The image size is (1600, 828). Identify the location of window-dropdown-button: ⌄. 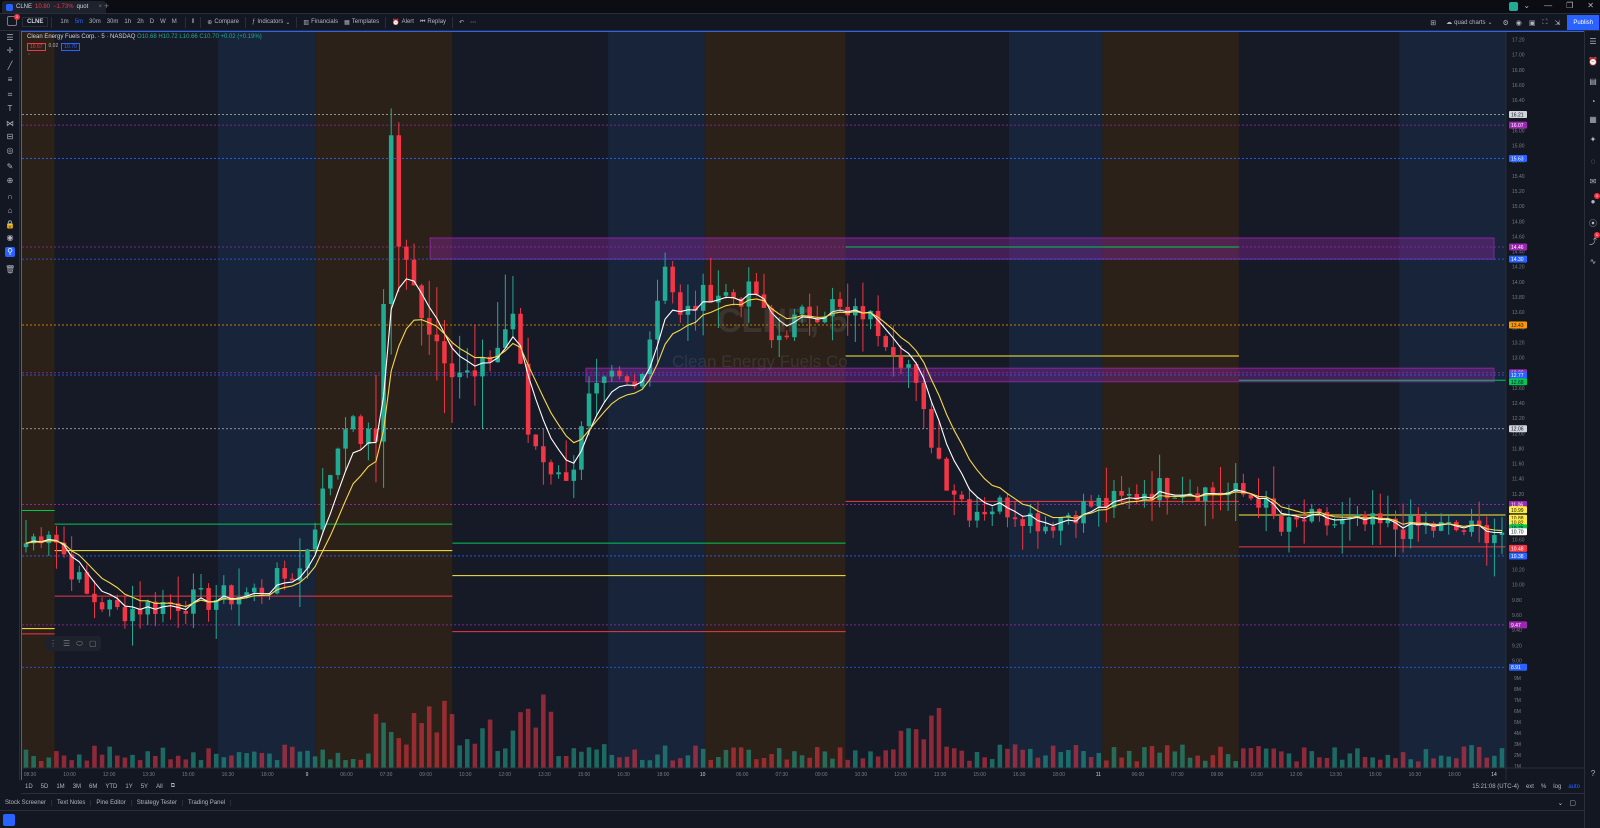
(1527, 5).